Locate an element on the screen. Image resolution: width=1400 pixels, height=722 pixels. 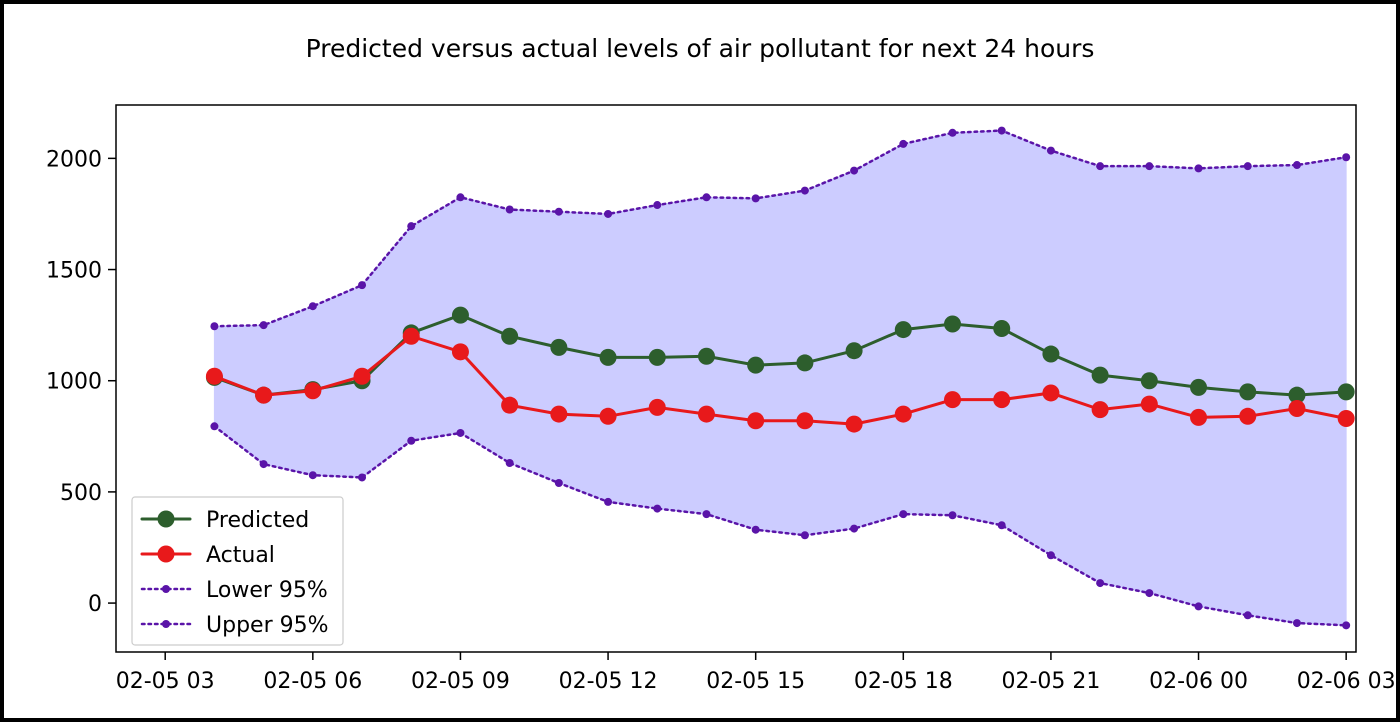
legend-marker-predicted is located at coordinates (166, 519).